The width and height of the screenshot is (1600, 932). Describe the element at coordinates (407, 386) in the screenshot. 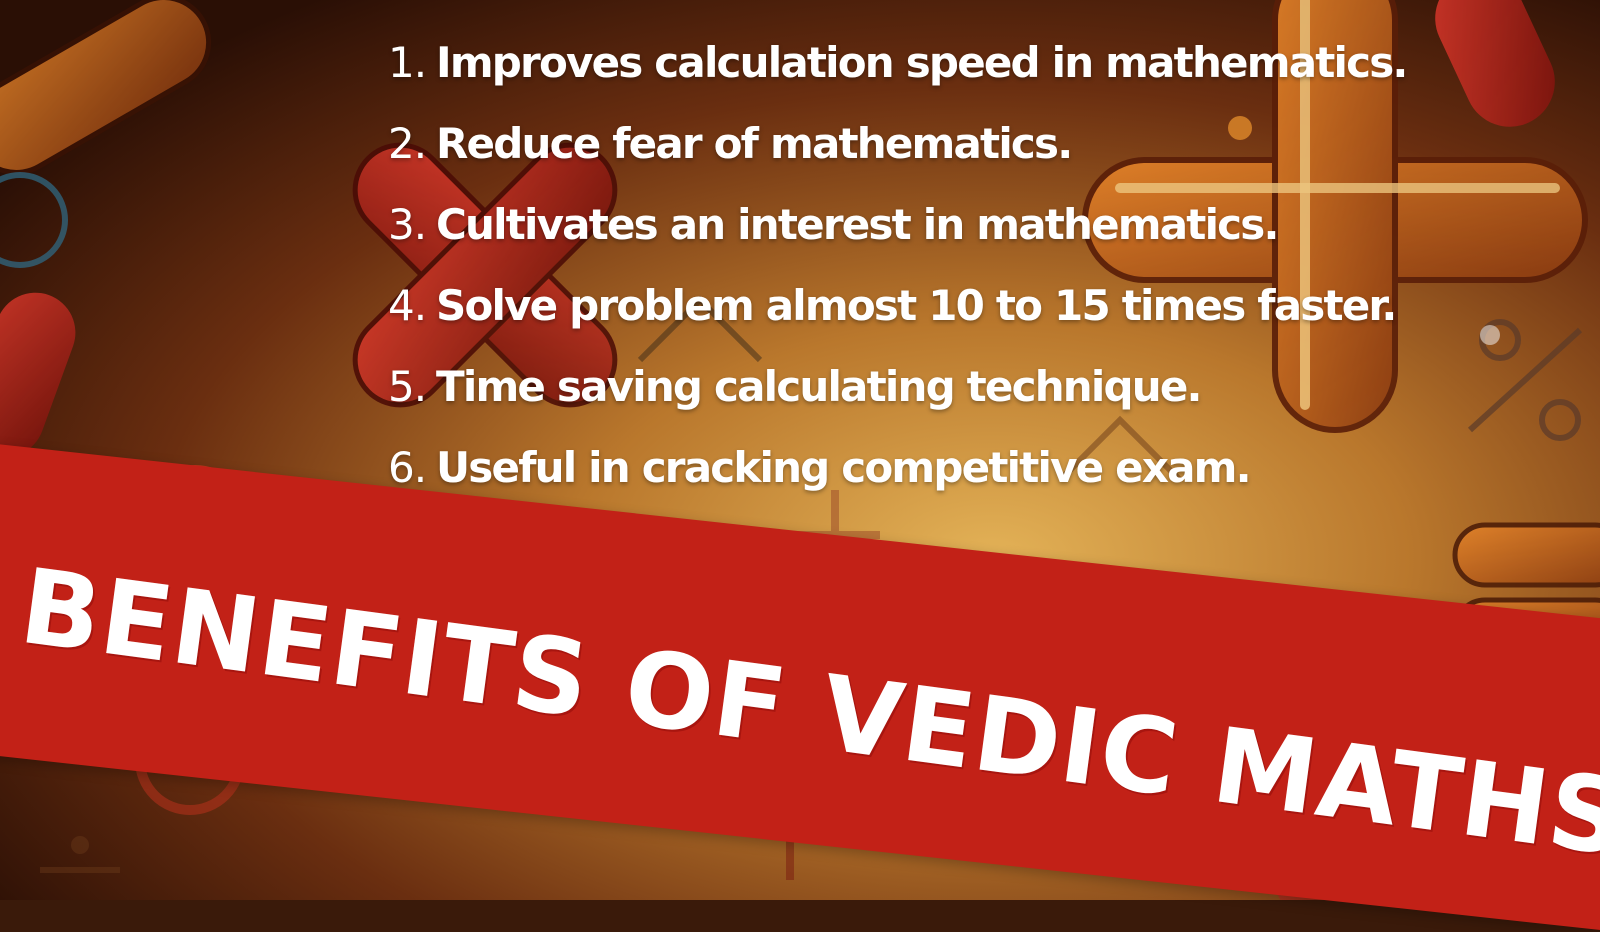

I see `benefit-number: 5.` at that location.